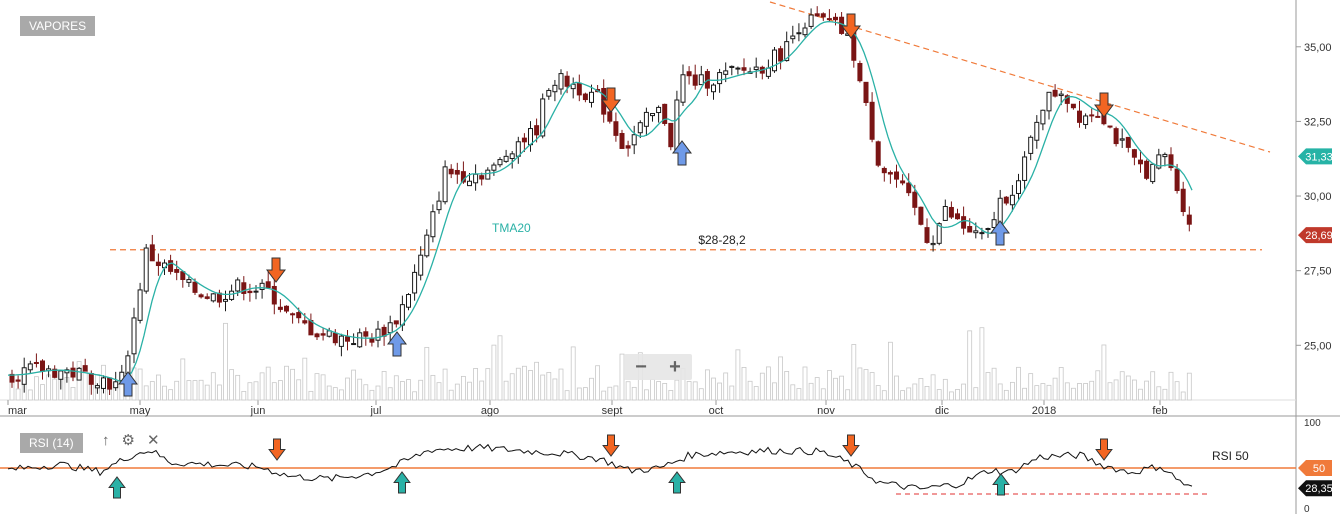 Image resolution: width=1340 pixels, height=519 pixels. I want to click on x-tick-label: feb, so click(1159, 411).